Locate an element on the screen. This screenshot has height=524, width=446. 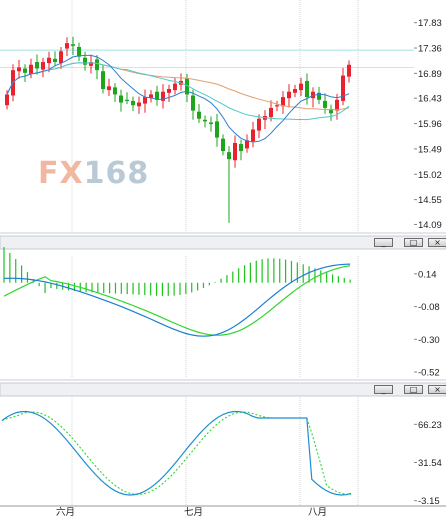
x-label-1: 七月 is located at coordinates (193, 512).